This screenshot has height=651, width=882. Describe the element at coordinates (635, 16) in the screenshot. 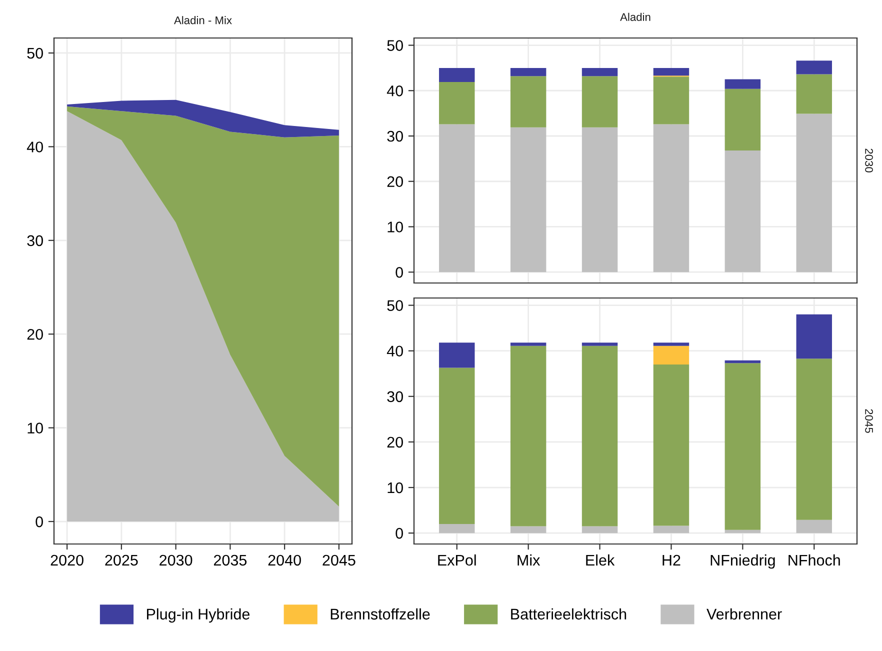

I see `chart-title: Aladin` at that location.